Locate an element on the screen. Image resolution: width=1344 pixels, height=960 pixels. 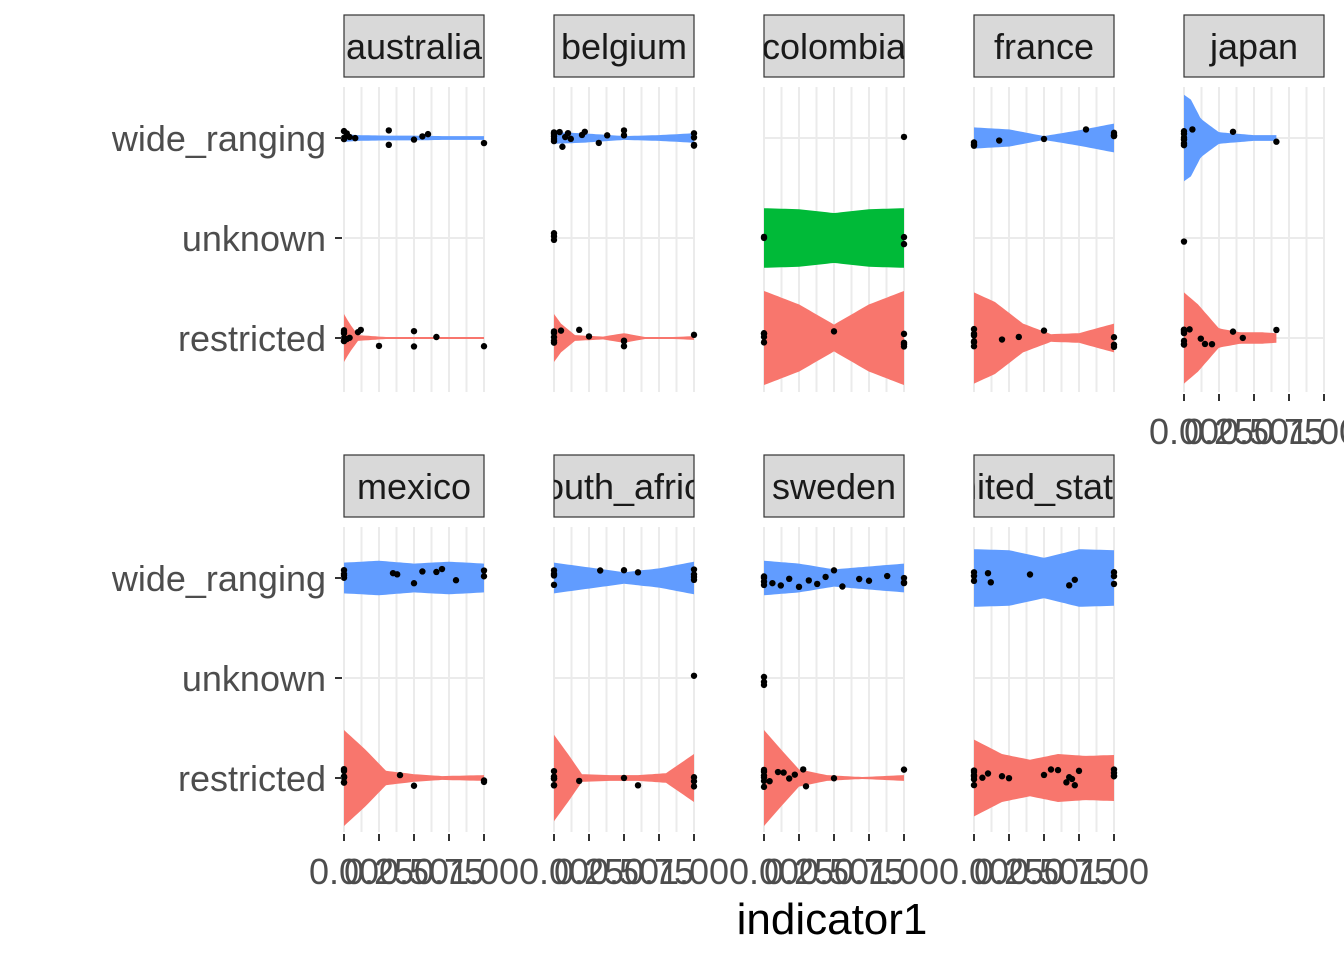
facet-strip-label: colombia is located at coordinates (834, 46).